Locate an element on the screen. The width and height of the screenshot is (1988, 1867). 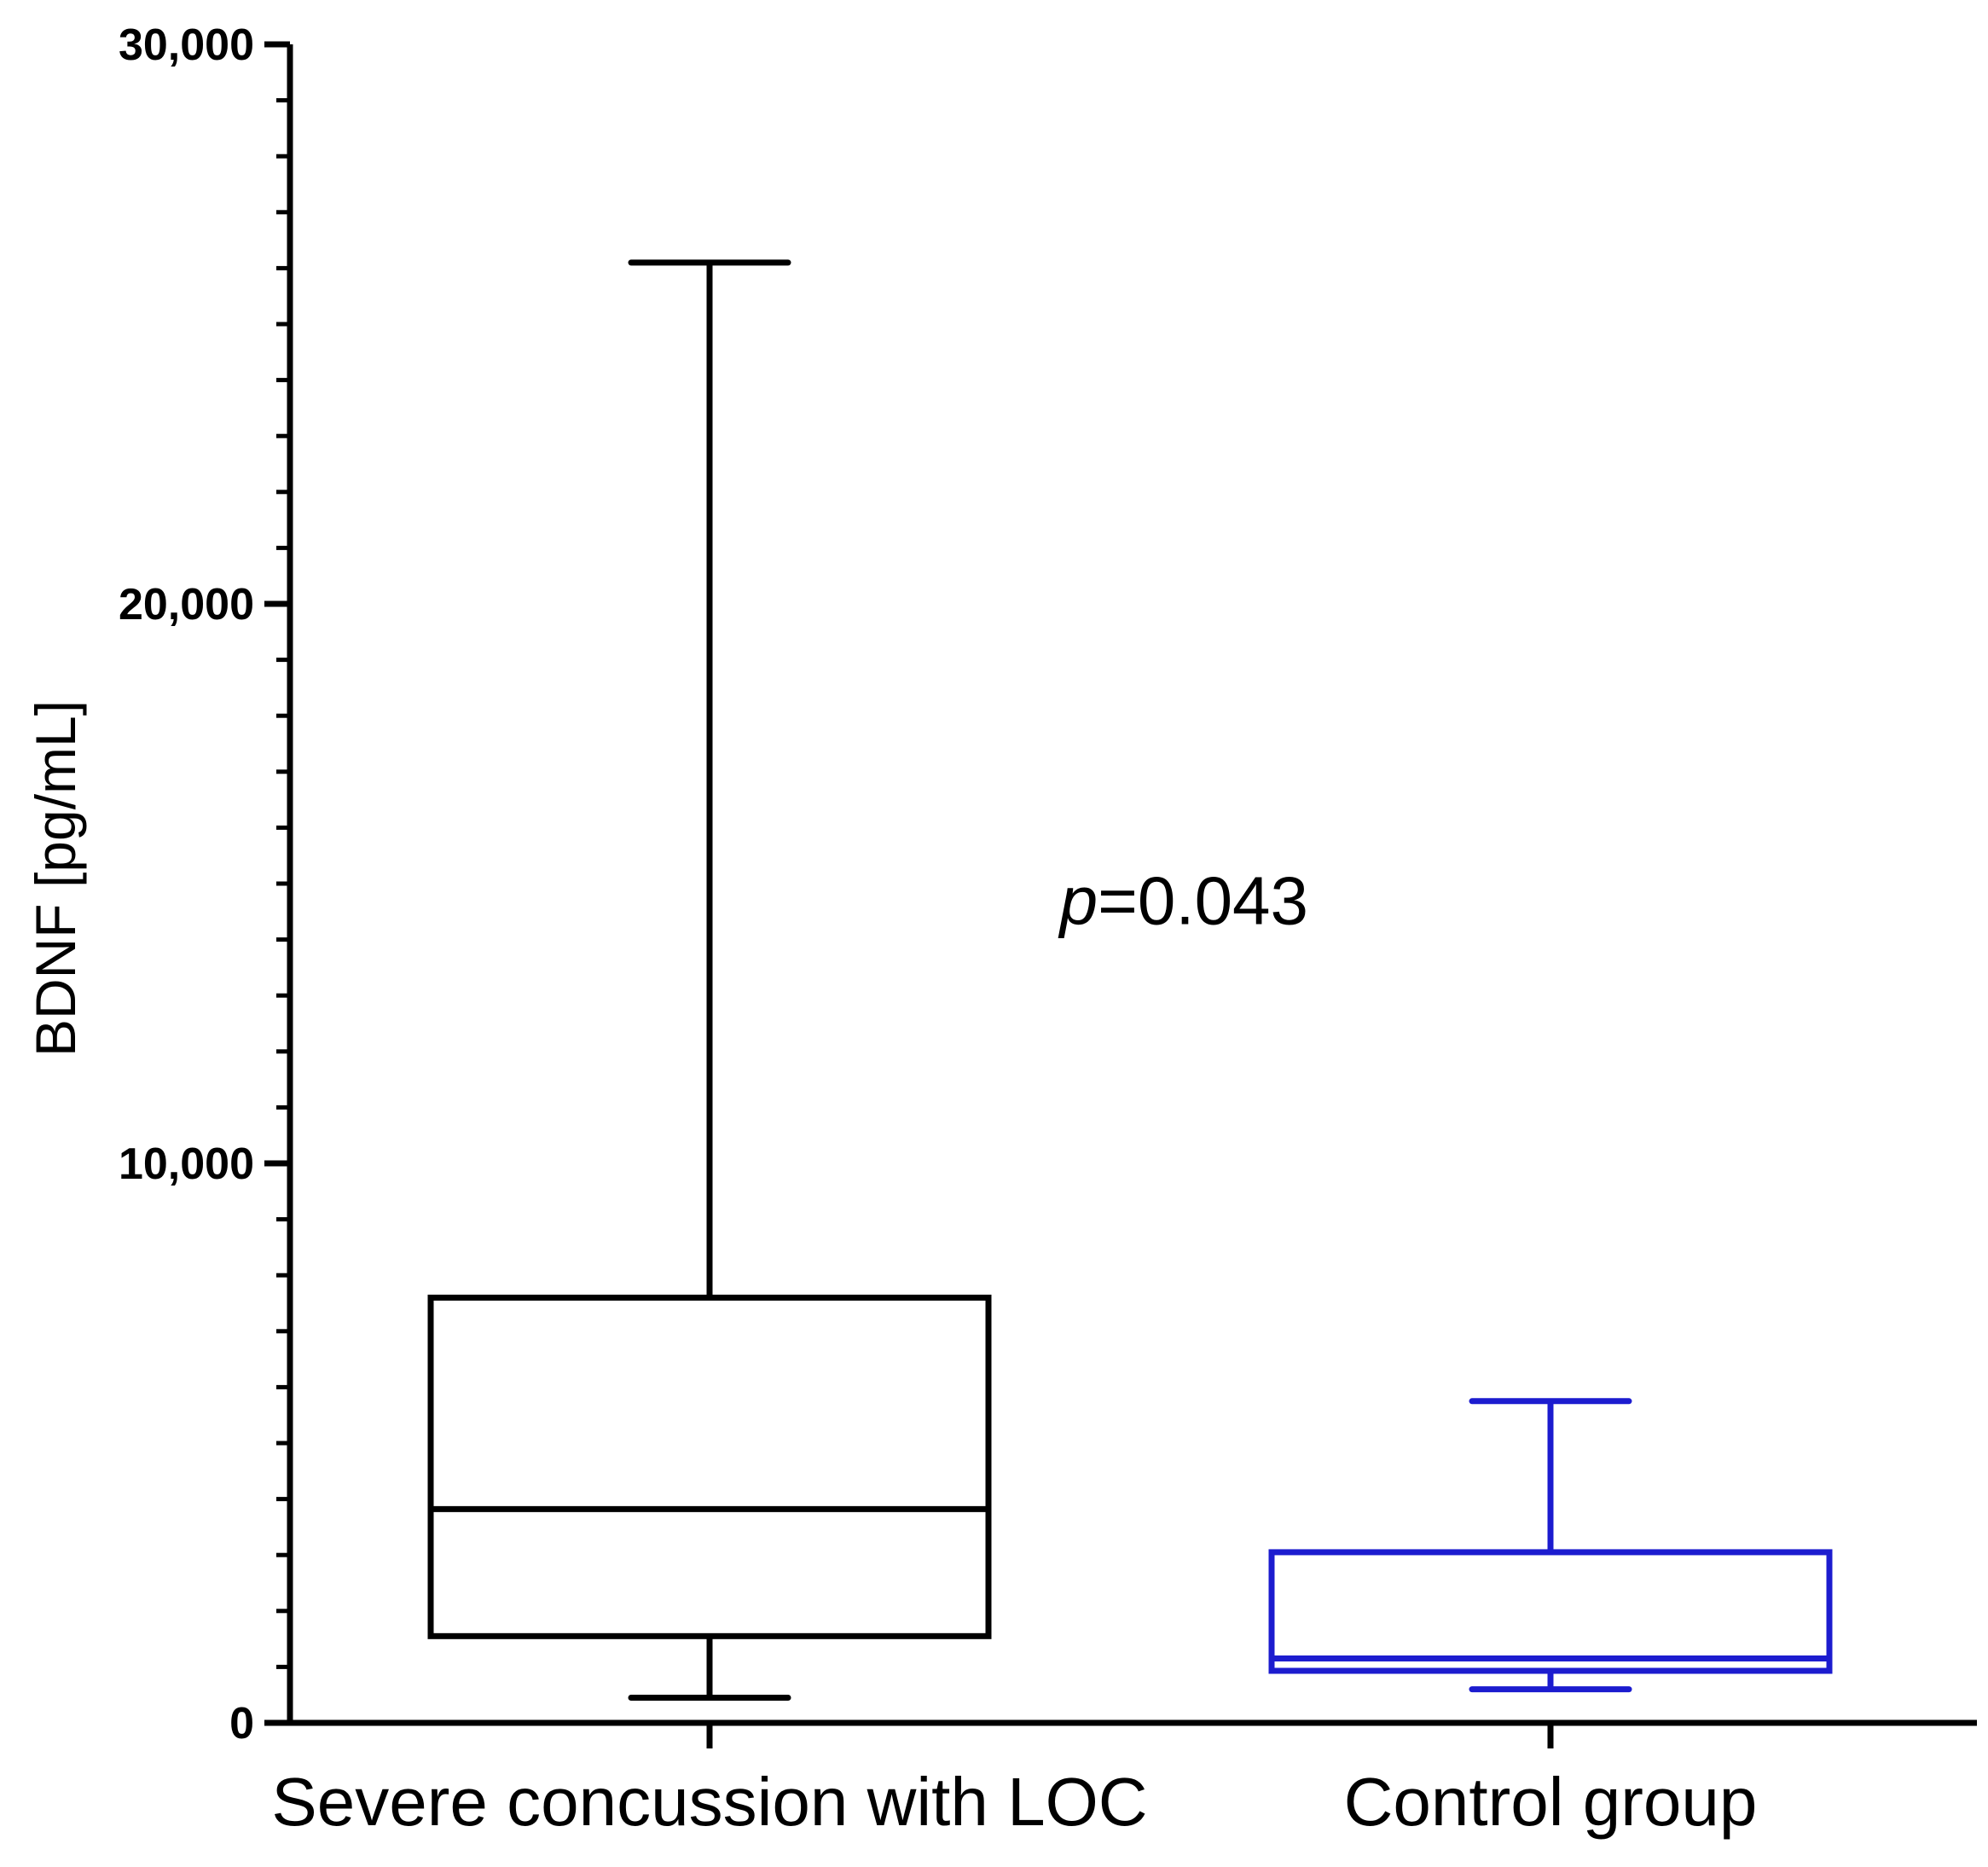
y-tick-label: 10,000 is located at coordinates (187, 1164).